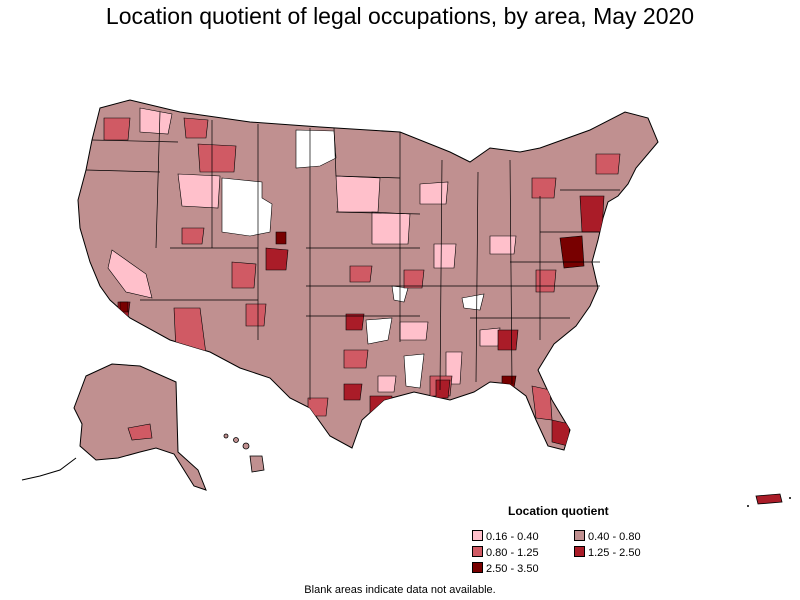 The height and width of the screenshot is (600, 800). What do you see at coordinates (614, 553) in the screenshot?
I see `legend-label: 1.25 - 2.50` at bounding box center [614, 553].